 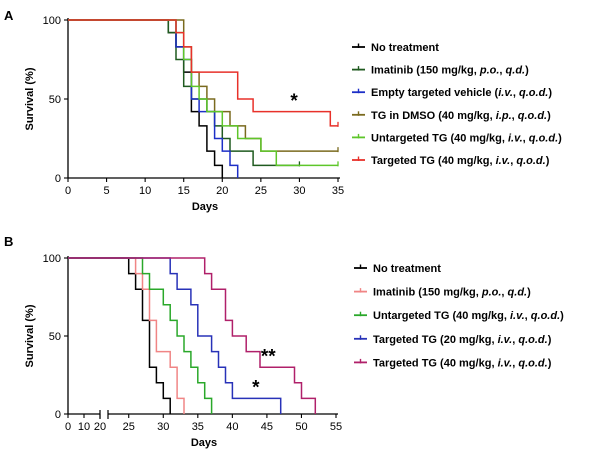 What do you see at coordinates (145, 191) in the screenshot?
I see `panel-a-x-tick-label: 10` at bounding box center [145, 191].